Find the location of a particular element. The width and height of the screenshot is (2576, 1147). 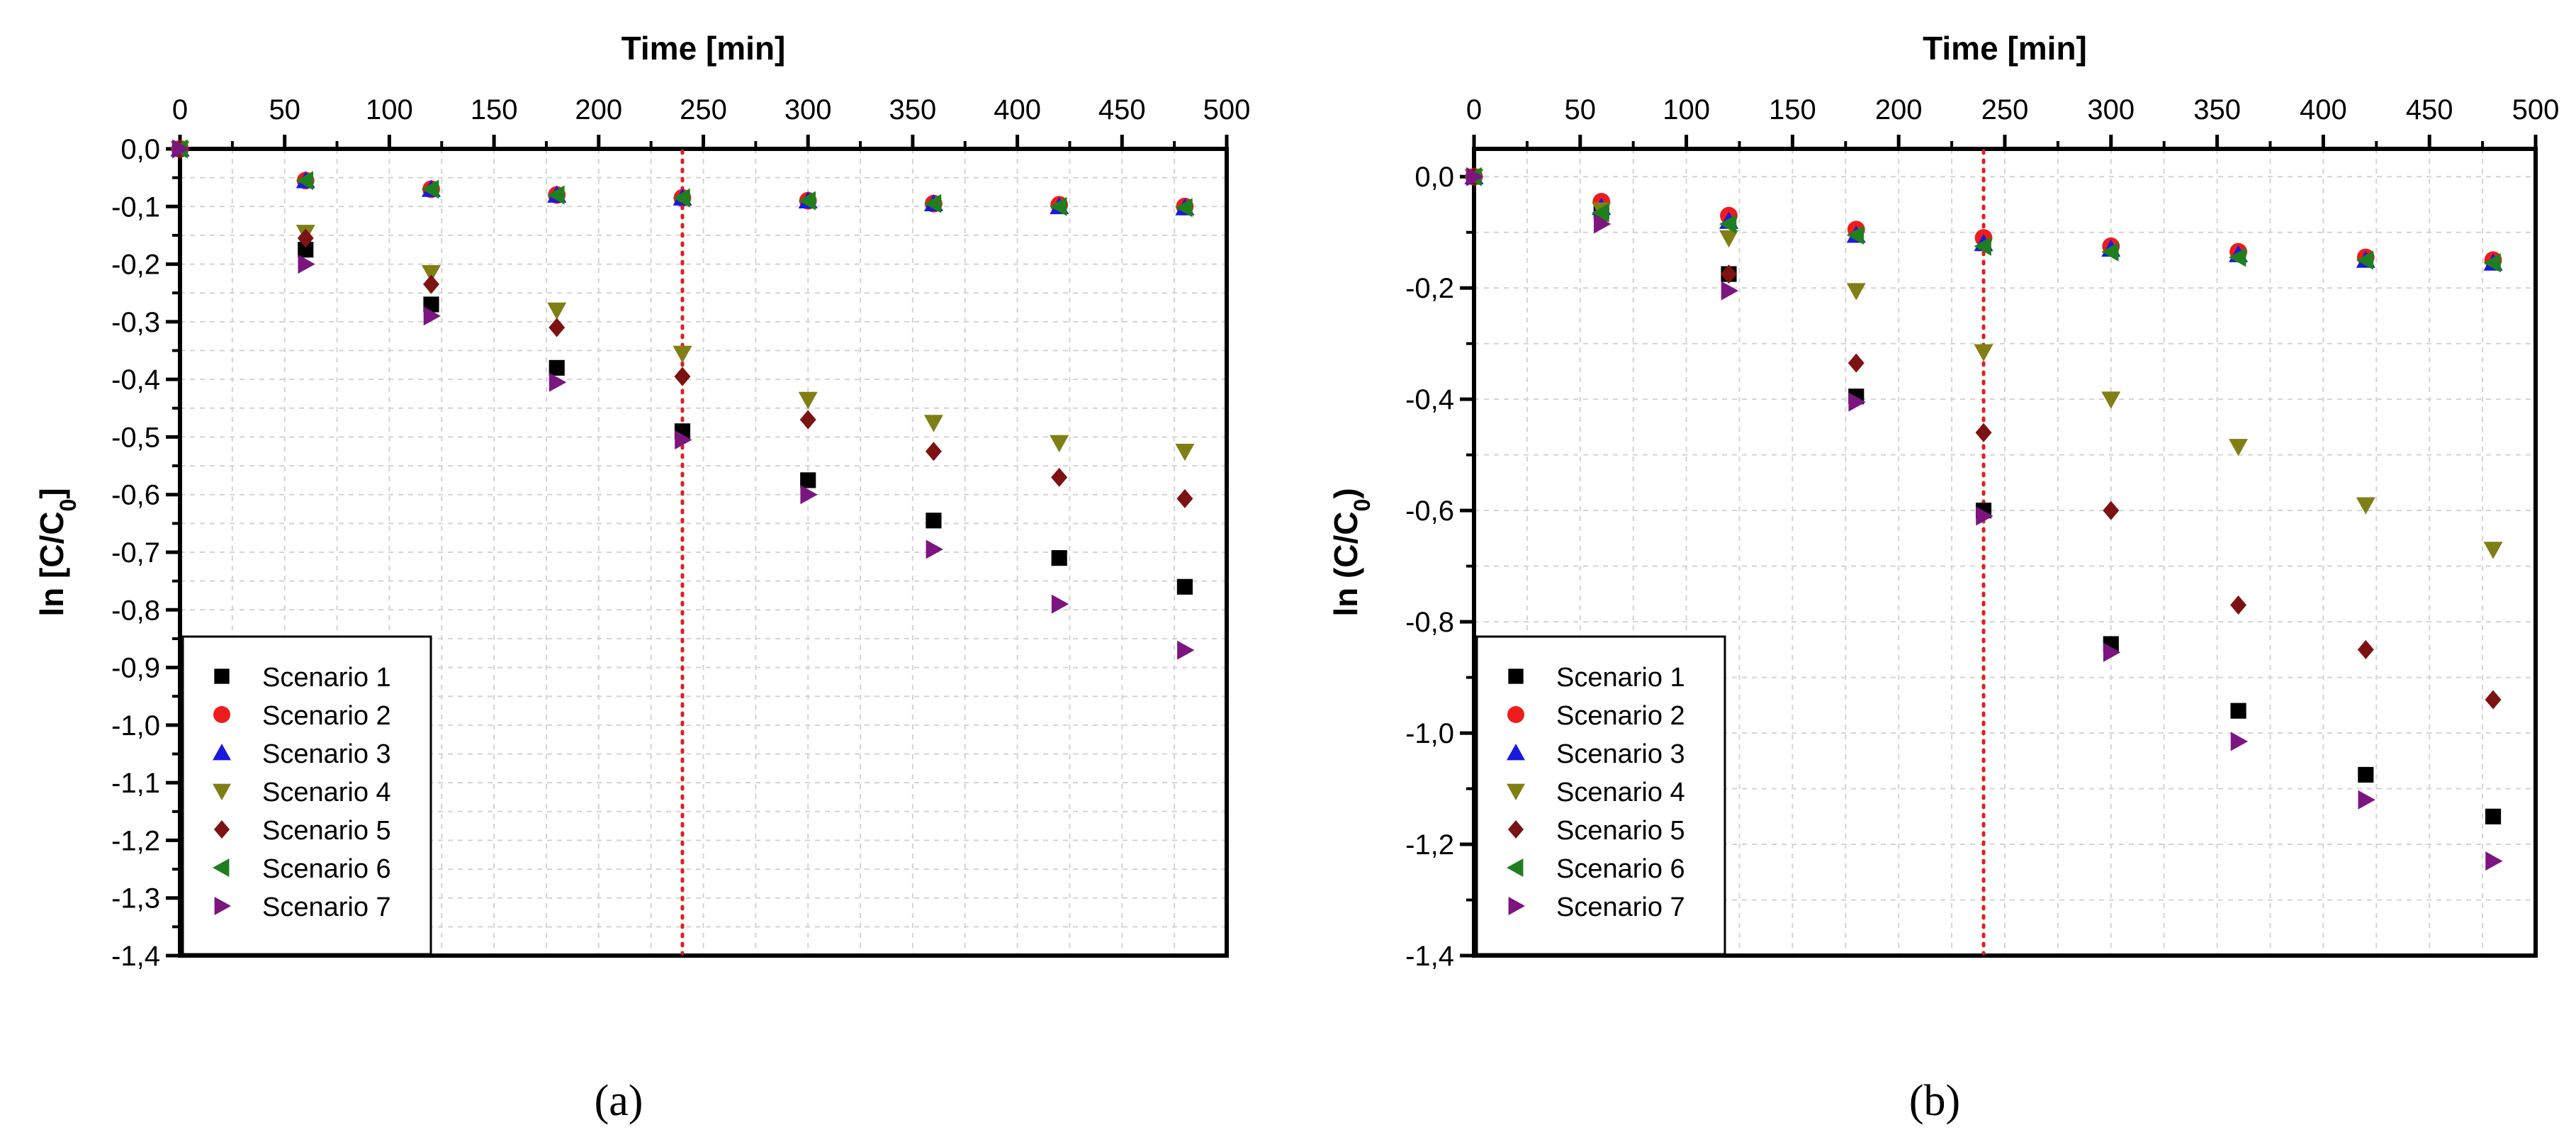

panel-label-b: (b) is located at coordinates (1934, 1101).